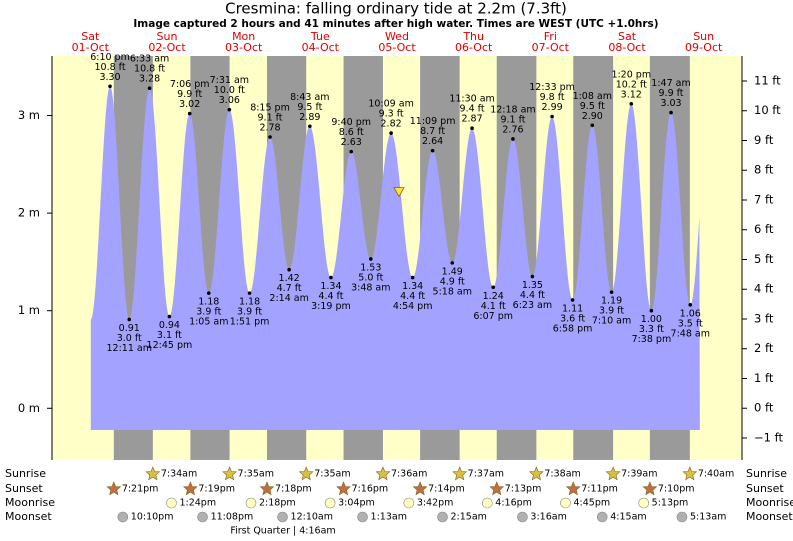 This screenshot has height=541, width=793. What do you see at coordinates (651, 329) in the screenshot?
I see `tide-ft-label: 3.3 ft` at bounding box center [651, 329].